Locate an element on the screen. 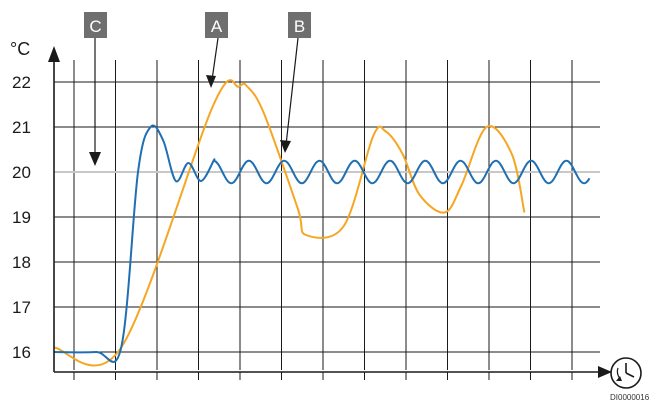  callout-b: B is located at coordinates (295, 82).